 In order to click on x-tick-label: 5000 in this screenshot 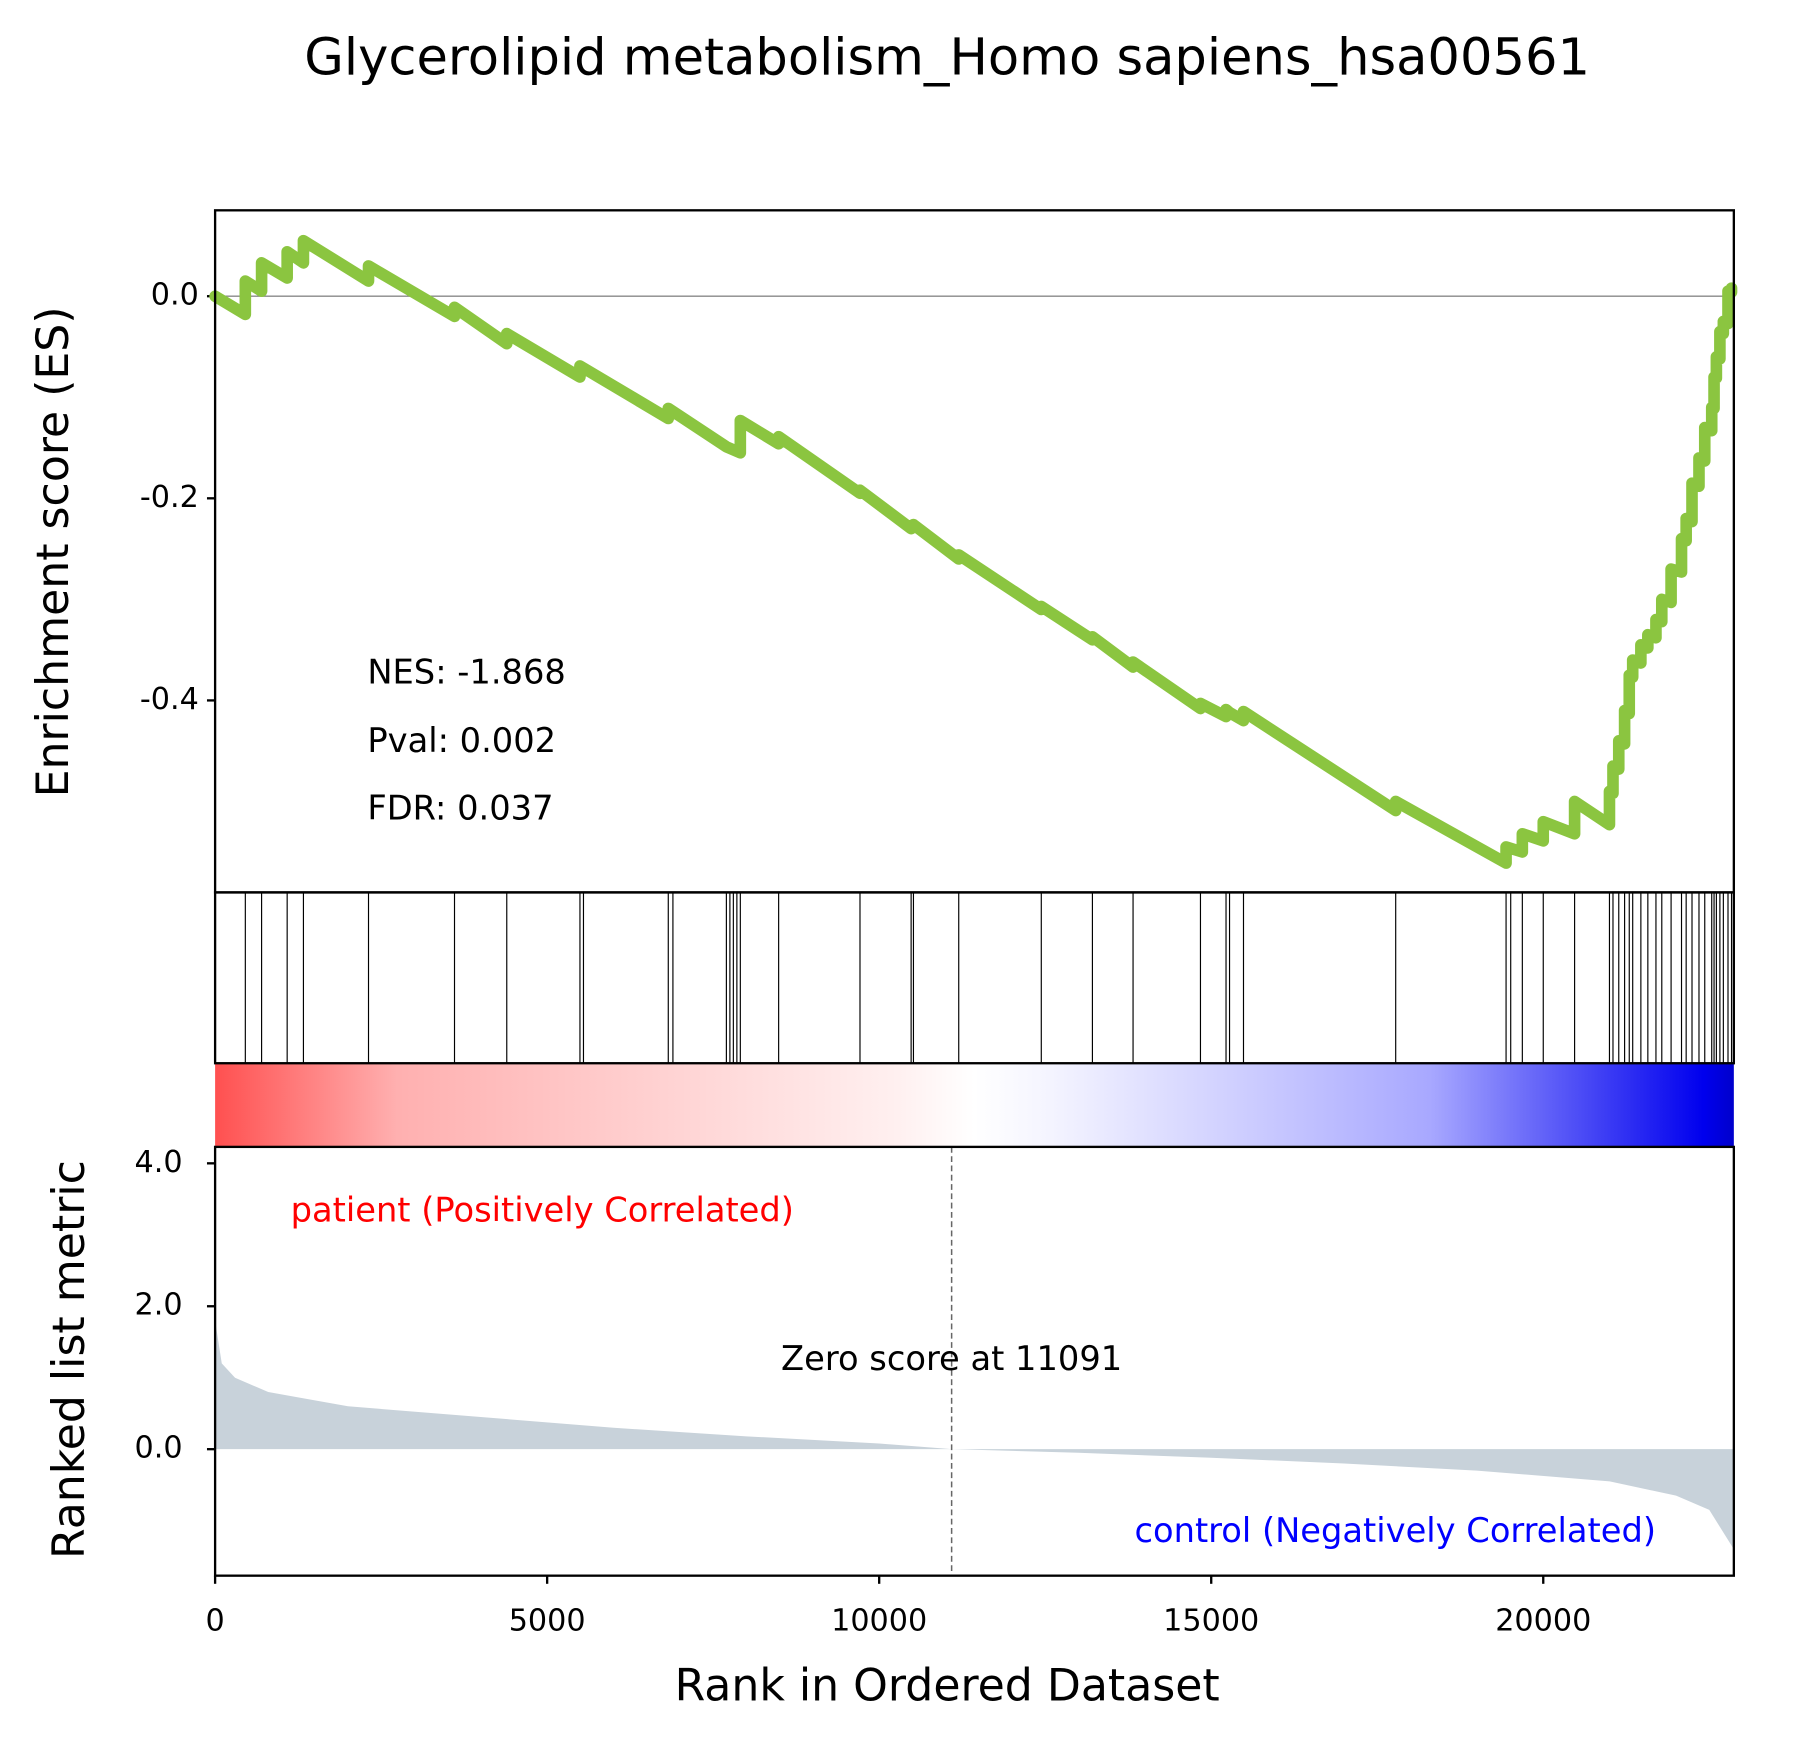, I will do `click(547, 1621)`.